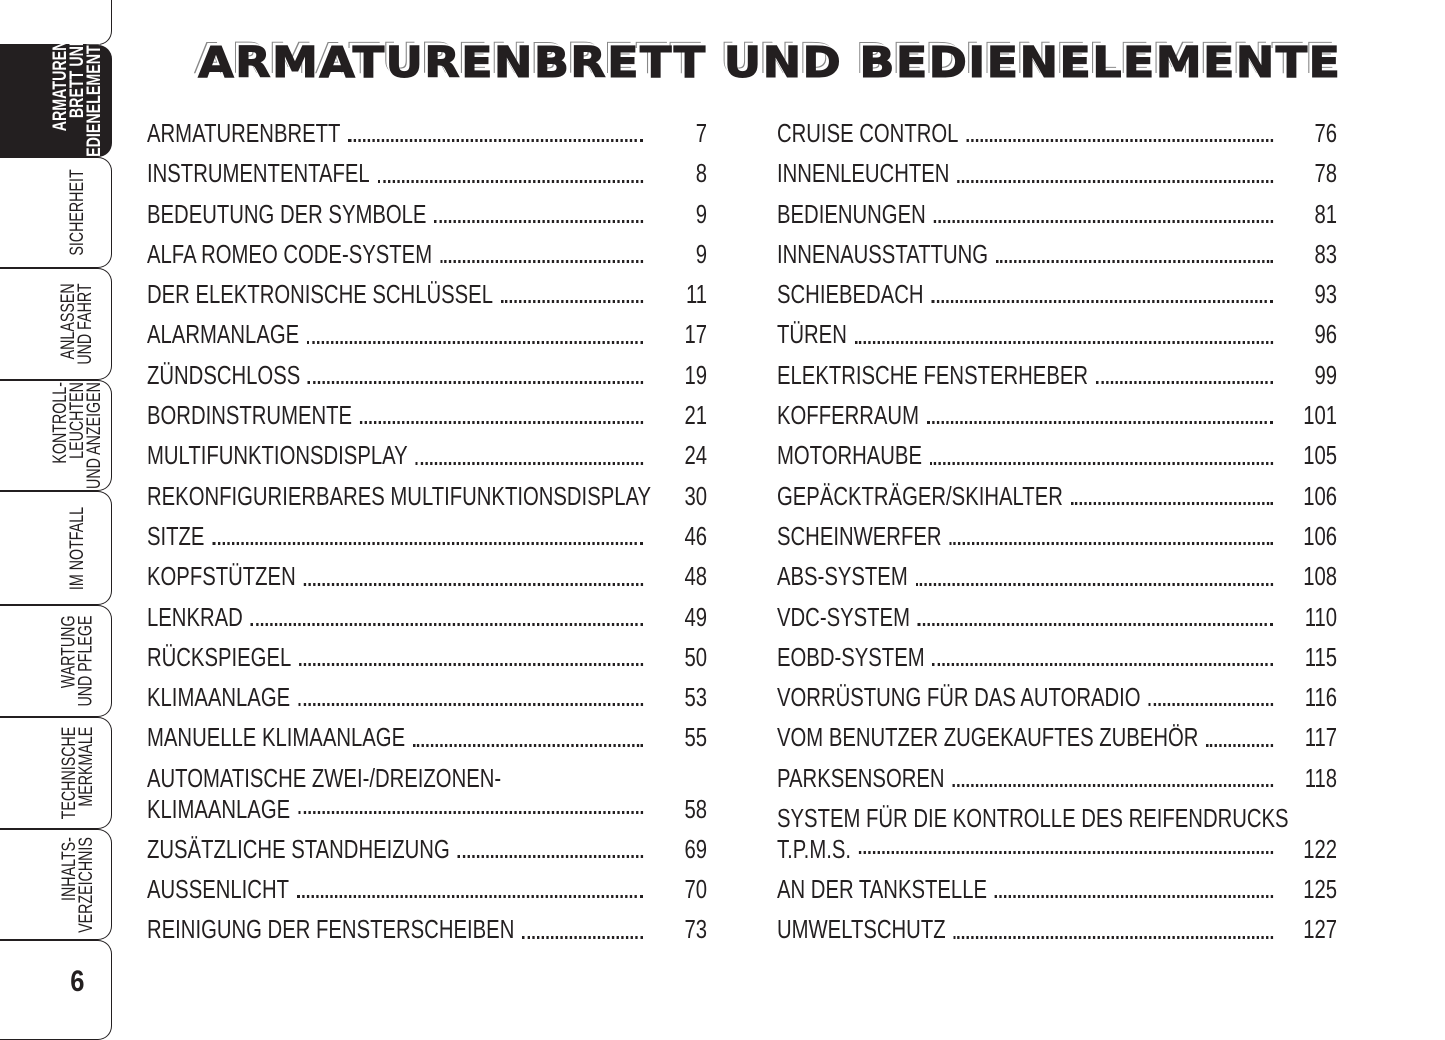 Image resolution: width=1445 pixels, height=1040 pixels. Describe the element at coordinates (427, 536) in the screenshot. I see `toc-entry: SITZE 46` at that location.